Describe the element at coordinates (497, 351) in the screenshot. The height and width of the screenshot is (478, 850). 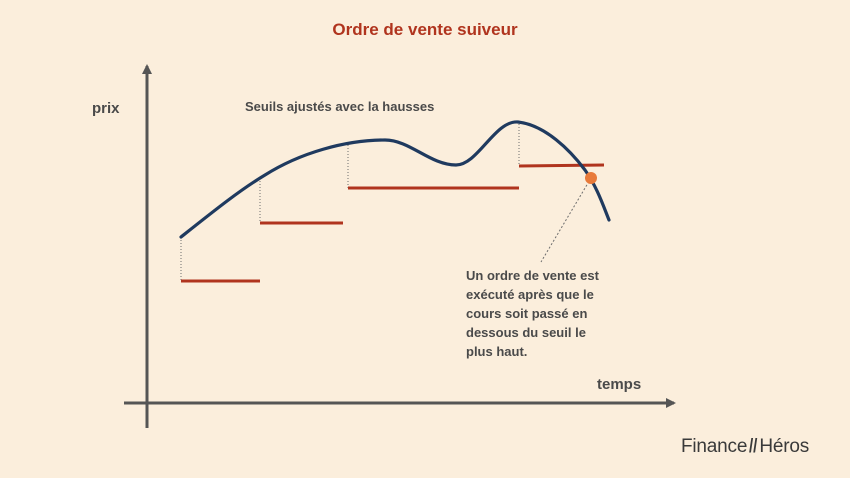
I see `execution-annotation-line-5: plus haut.` at that location.